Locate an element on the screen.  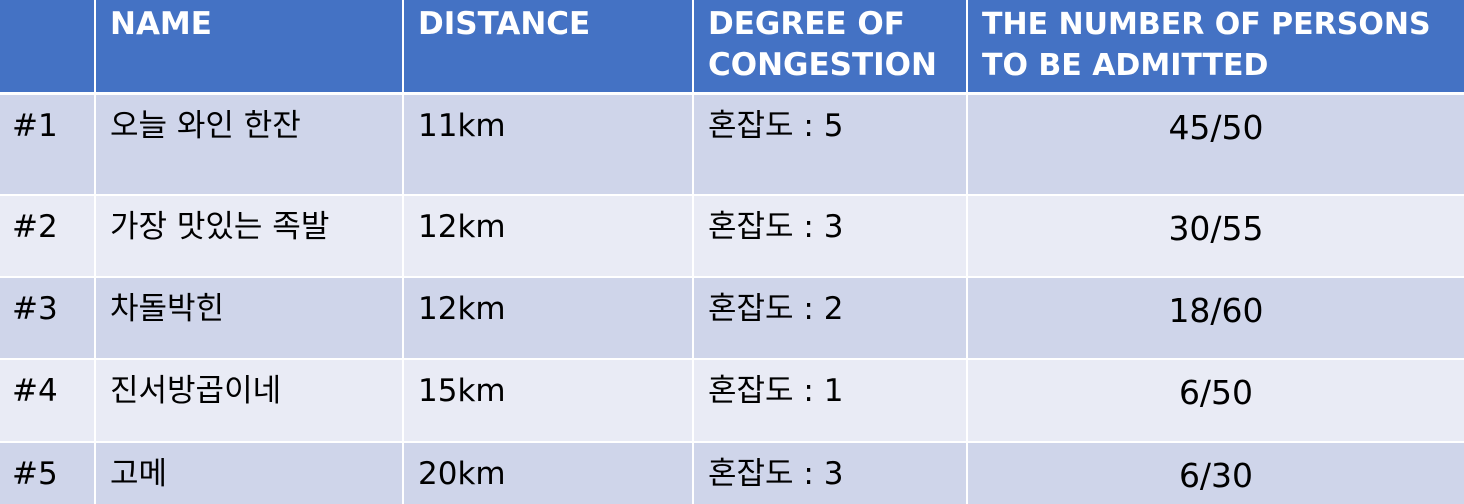
restaurant-name: 진서방곱이네 is located at coordinates (250, 400).